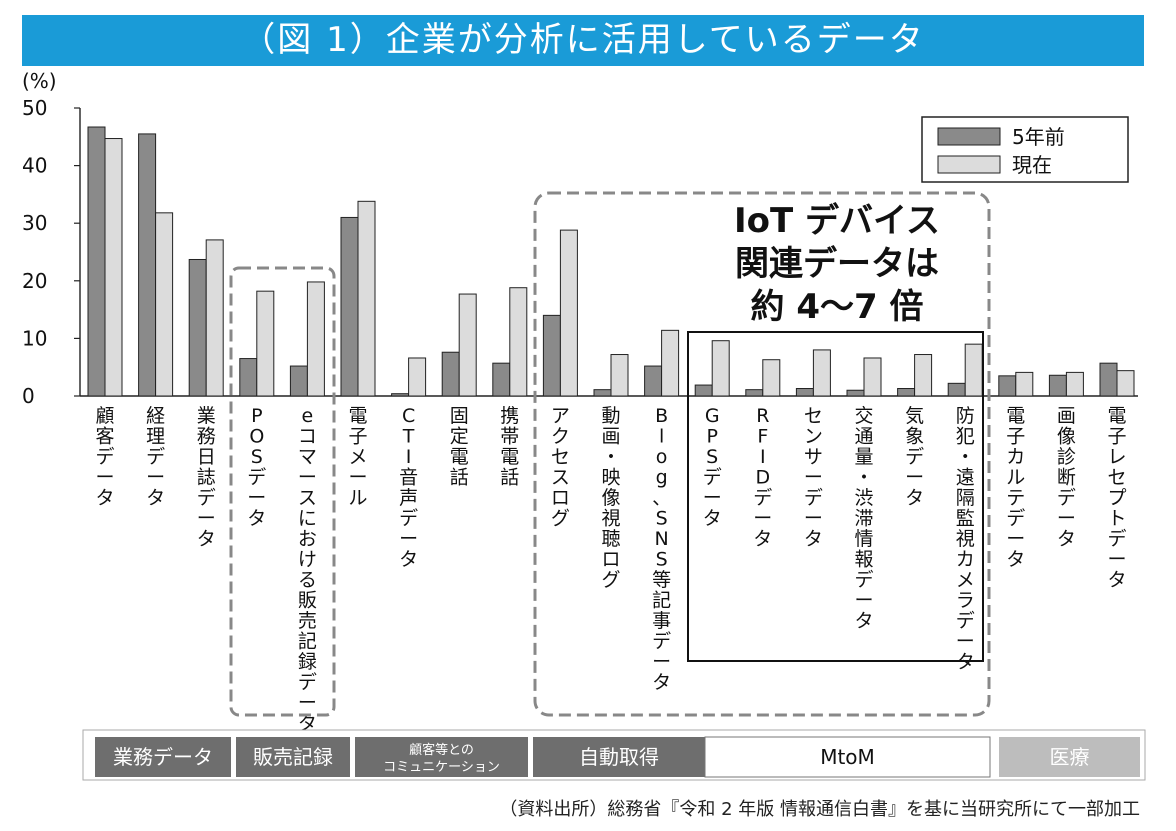 The height and width of the screenshot is (831, 1176). What do you see at coordinates (835, 496) in the screenshot?
I see `mtom-frame` at bounding box center [835, 496].